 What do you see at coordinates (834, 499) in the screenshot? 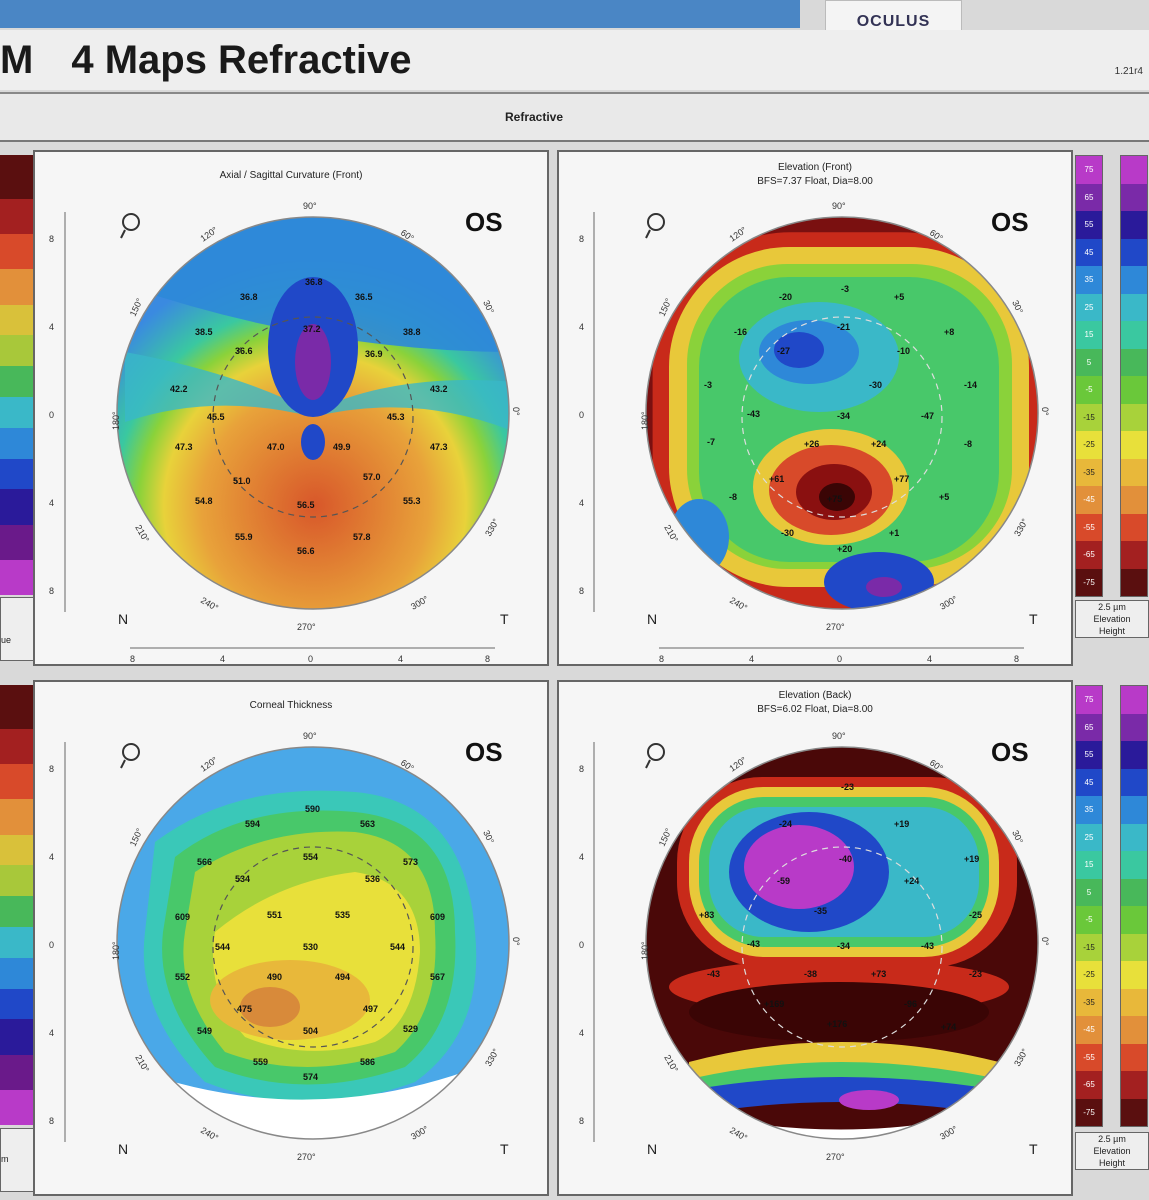
I see `map-value: +75` at bounding box center [834, 499].